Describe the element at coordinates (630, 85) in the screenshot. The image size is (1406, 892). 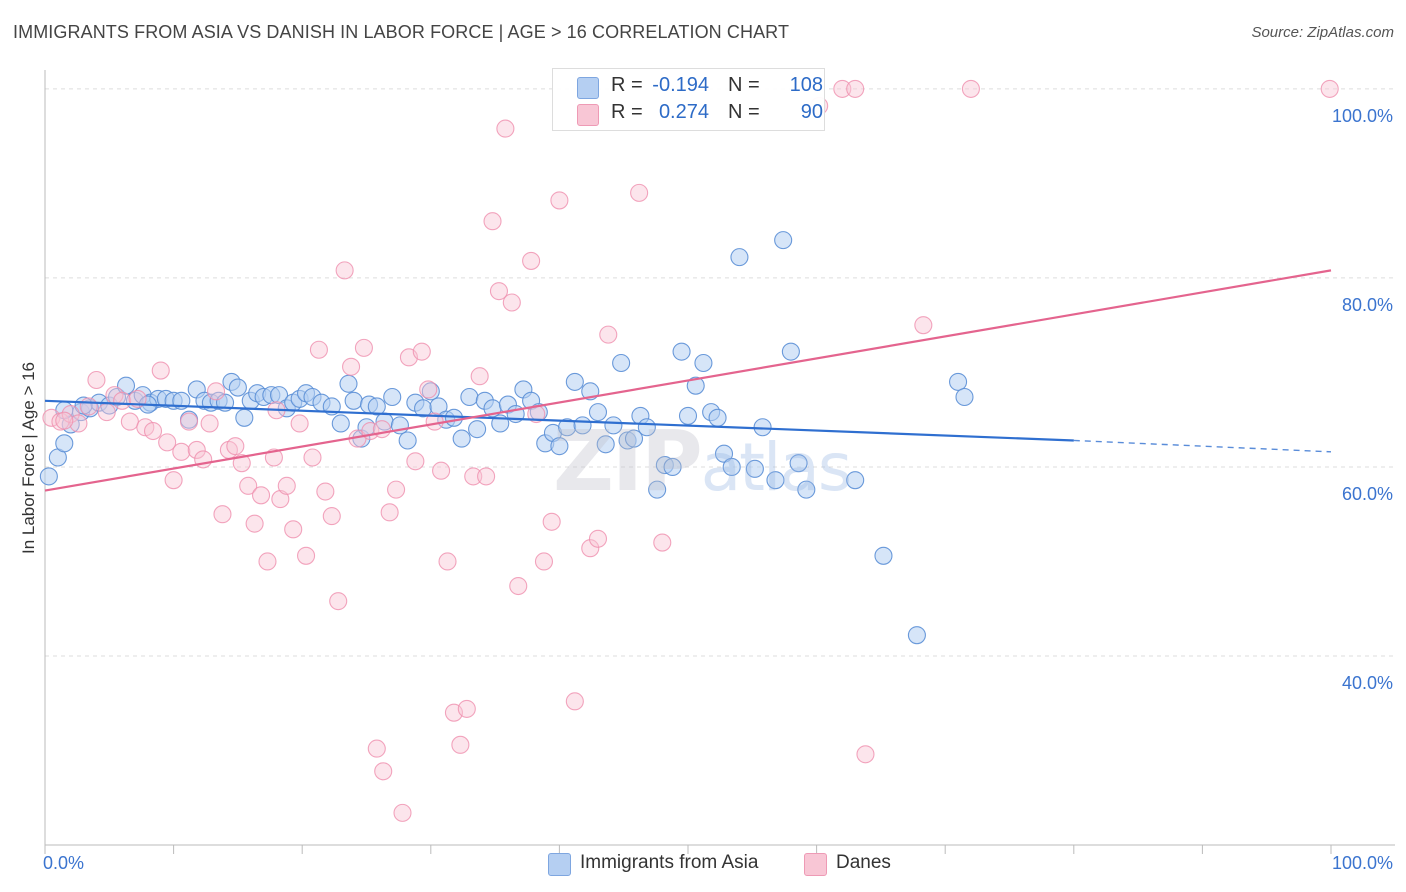
I see `legend-r-label: R =` at that location.